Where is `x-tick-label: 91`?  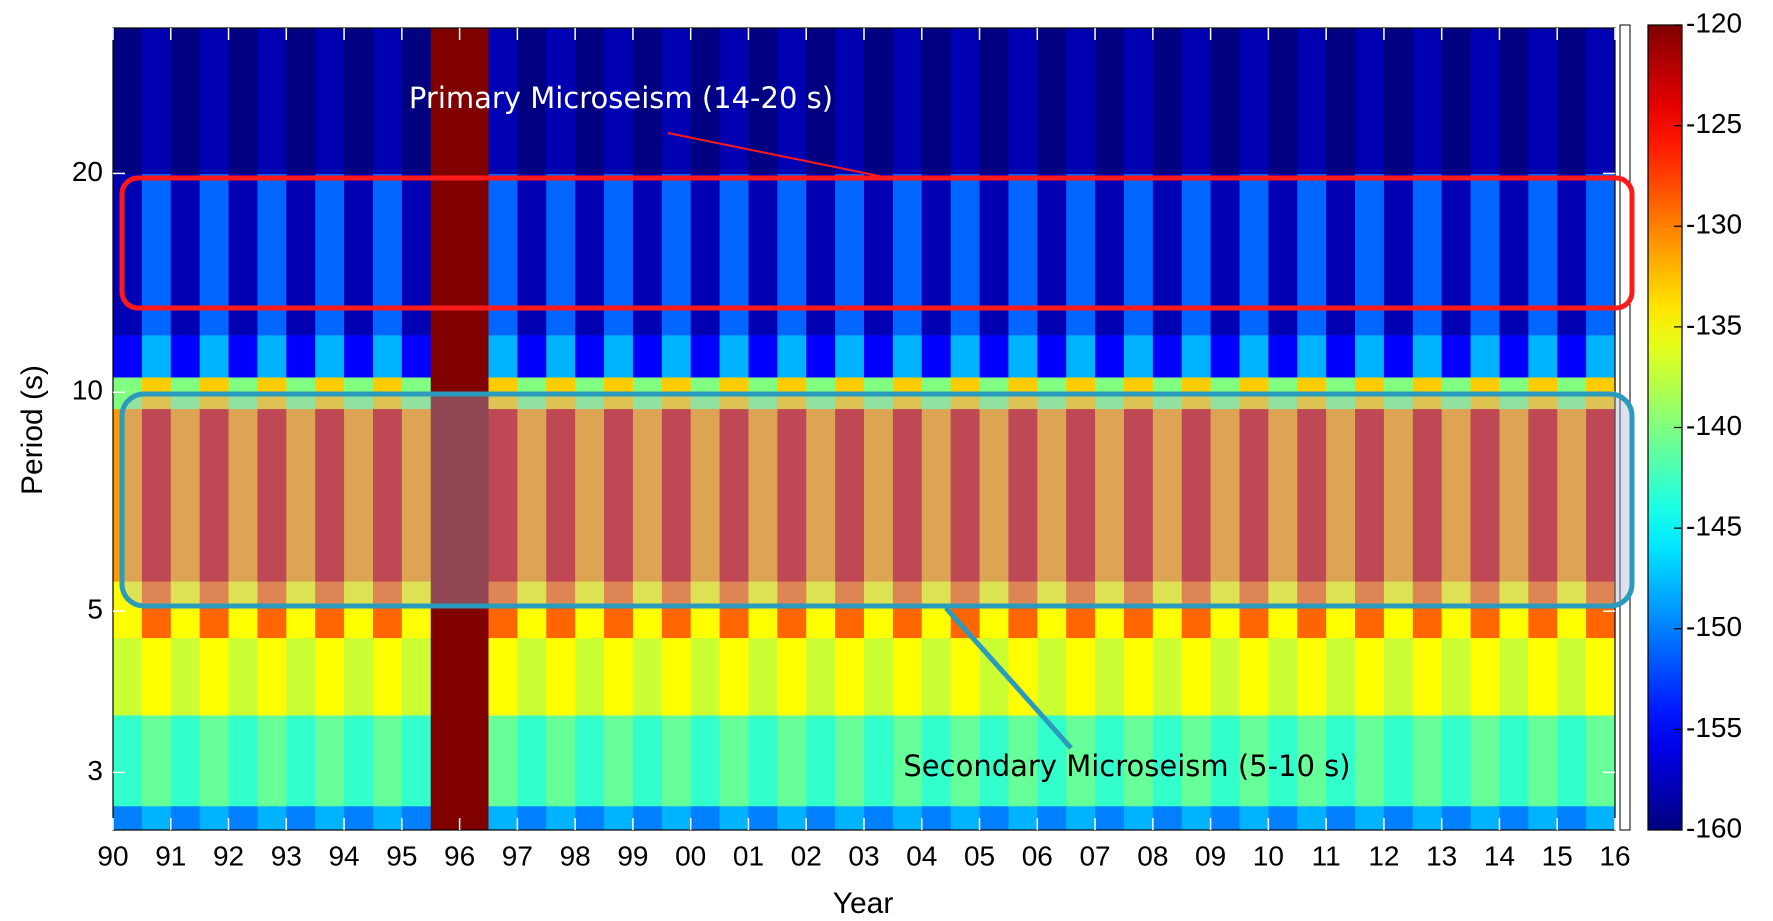
x-tick-label: 91 is located at coordinates (170, 855).